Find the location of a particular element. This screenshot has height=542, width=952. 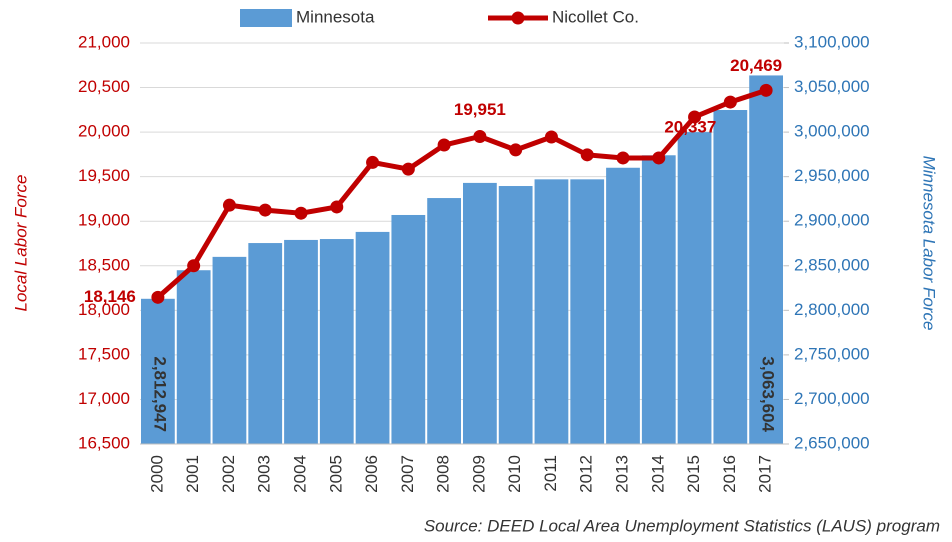

legend-marker is located at coordinates (518, 18).